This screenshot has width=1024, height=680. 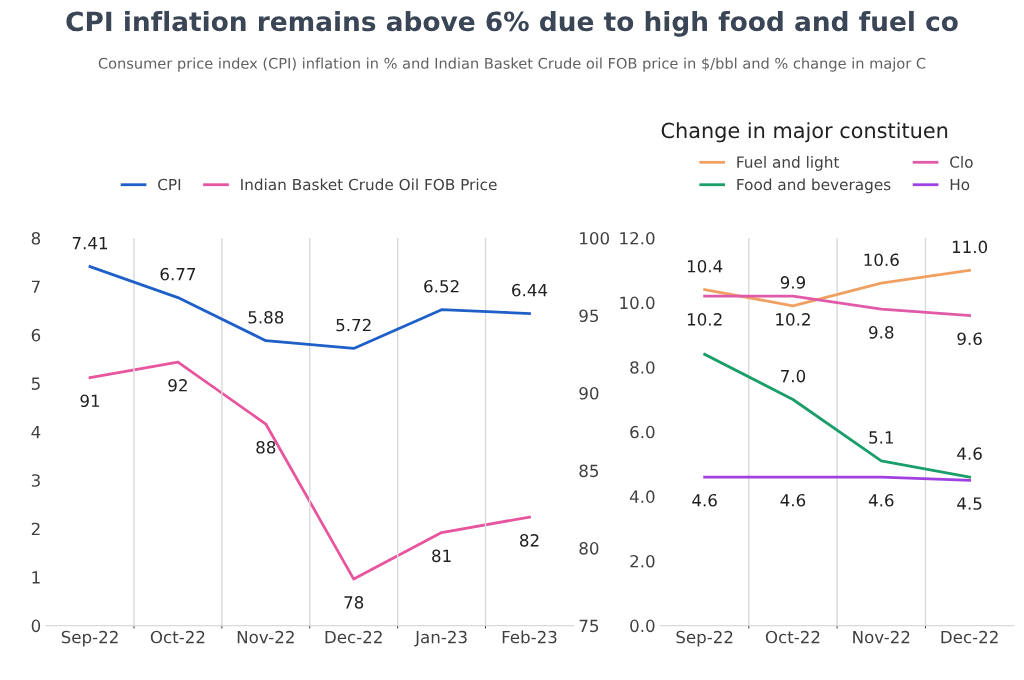 What do you see at coordinates (637, 303) in the screenshot?
I see `y-tick-label: 10.0` at bounding box center [637, 303].